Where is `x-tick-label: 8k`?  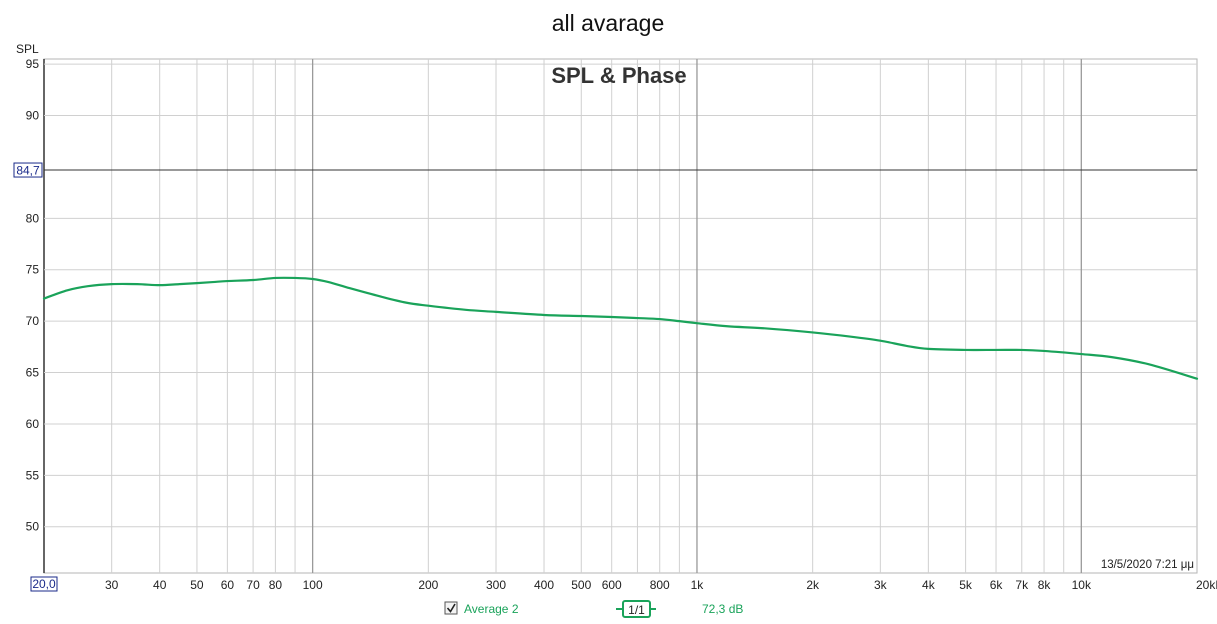
x-tick-label: 8k is located at coordinates (1045, 585).